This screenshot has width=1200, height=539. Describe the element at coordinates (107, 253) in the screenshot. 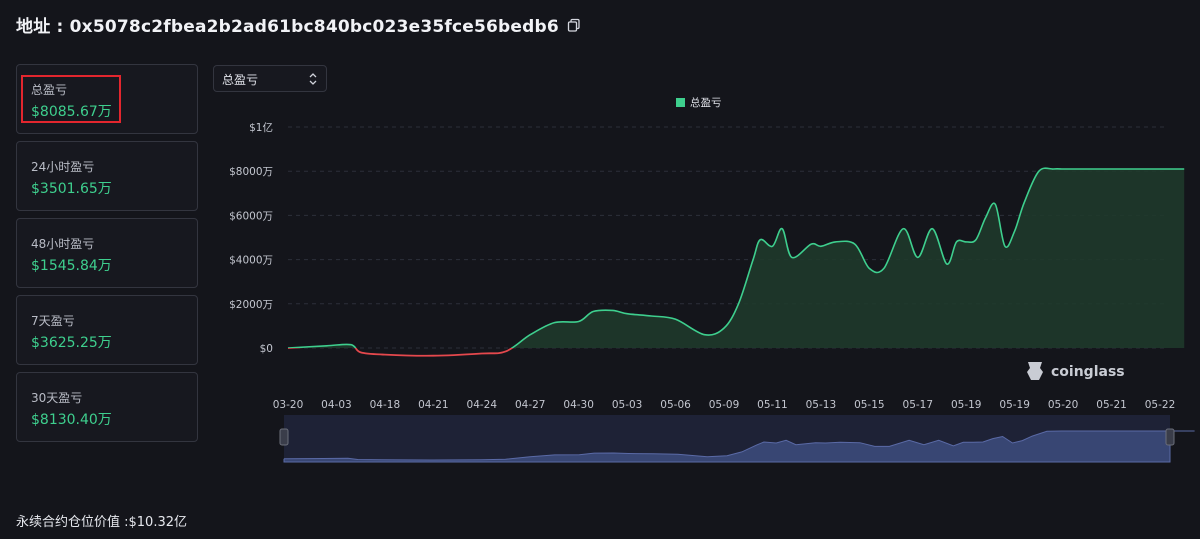

I see `stat-card-48h-pnl: 48小时盈亏 $1545.84万` at that location.